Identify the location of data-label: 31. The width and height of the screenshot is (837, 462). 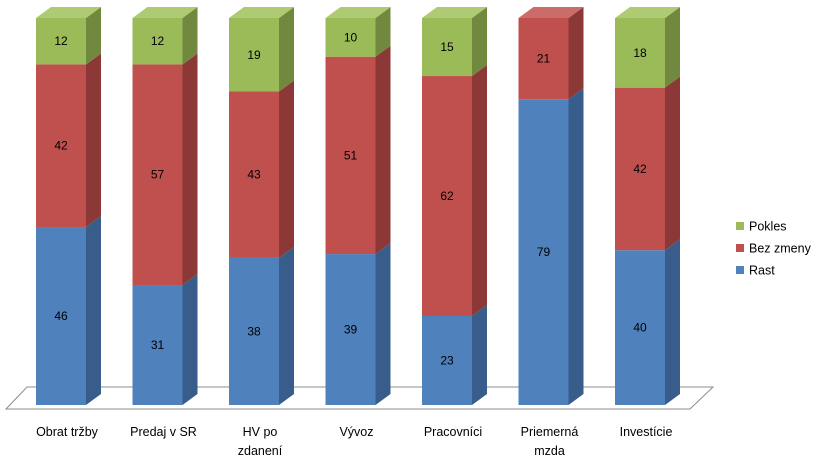
(158, 345).